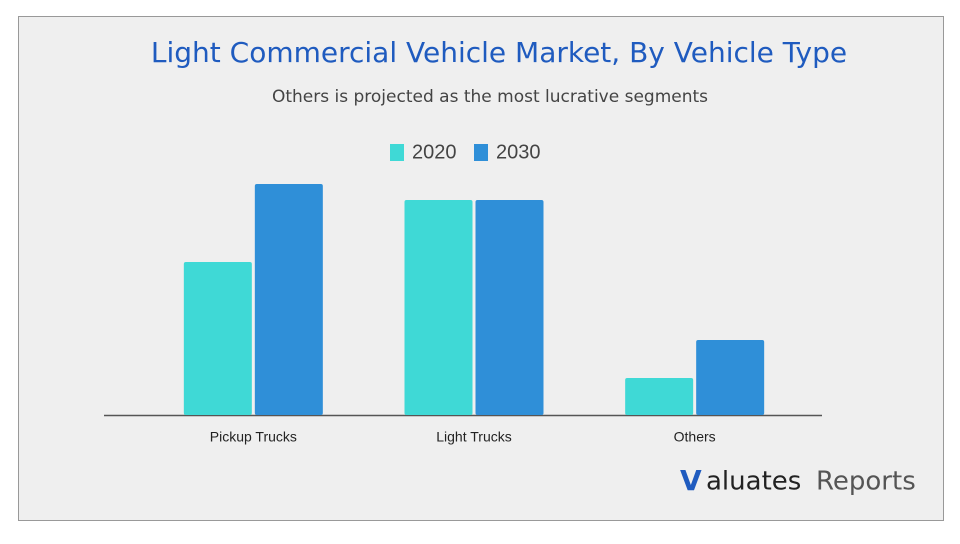 This screenshot has height=544, width=960. Describe the element at coordinates (518, 152) in the screenshot. I see `legend-label: 2030` at that location.